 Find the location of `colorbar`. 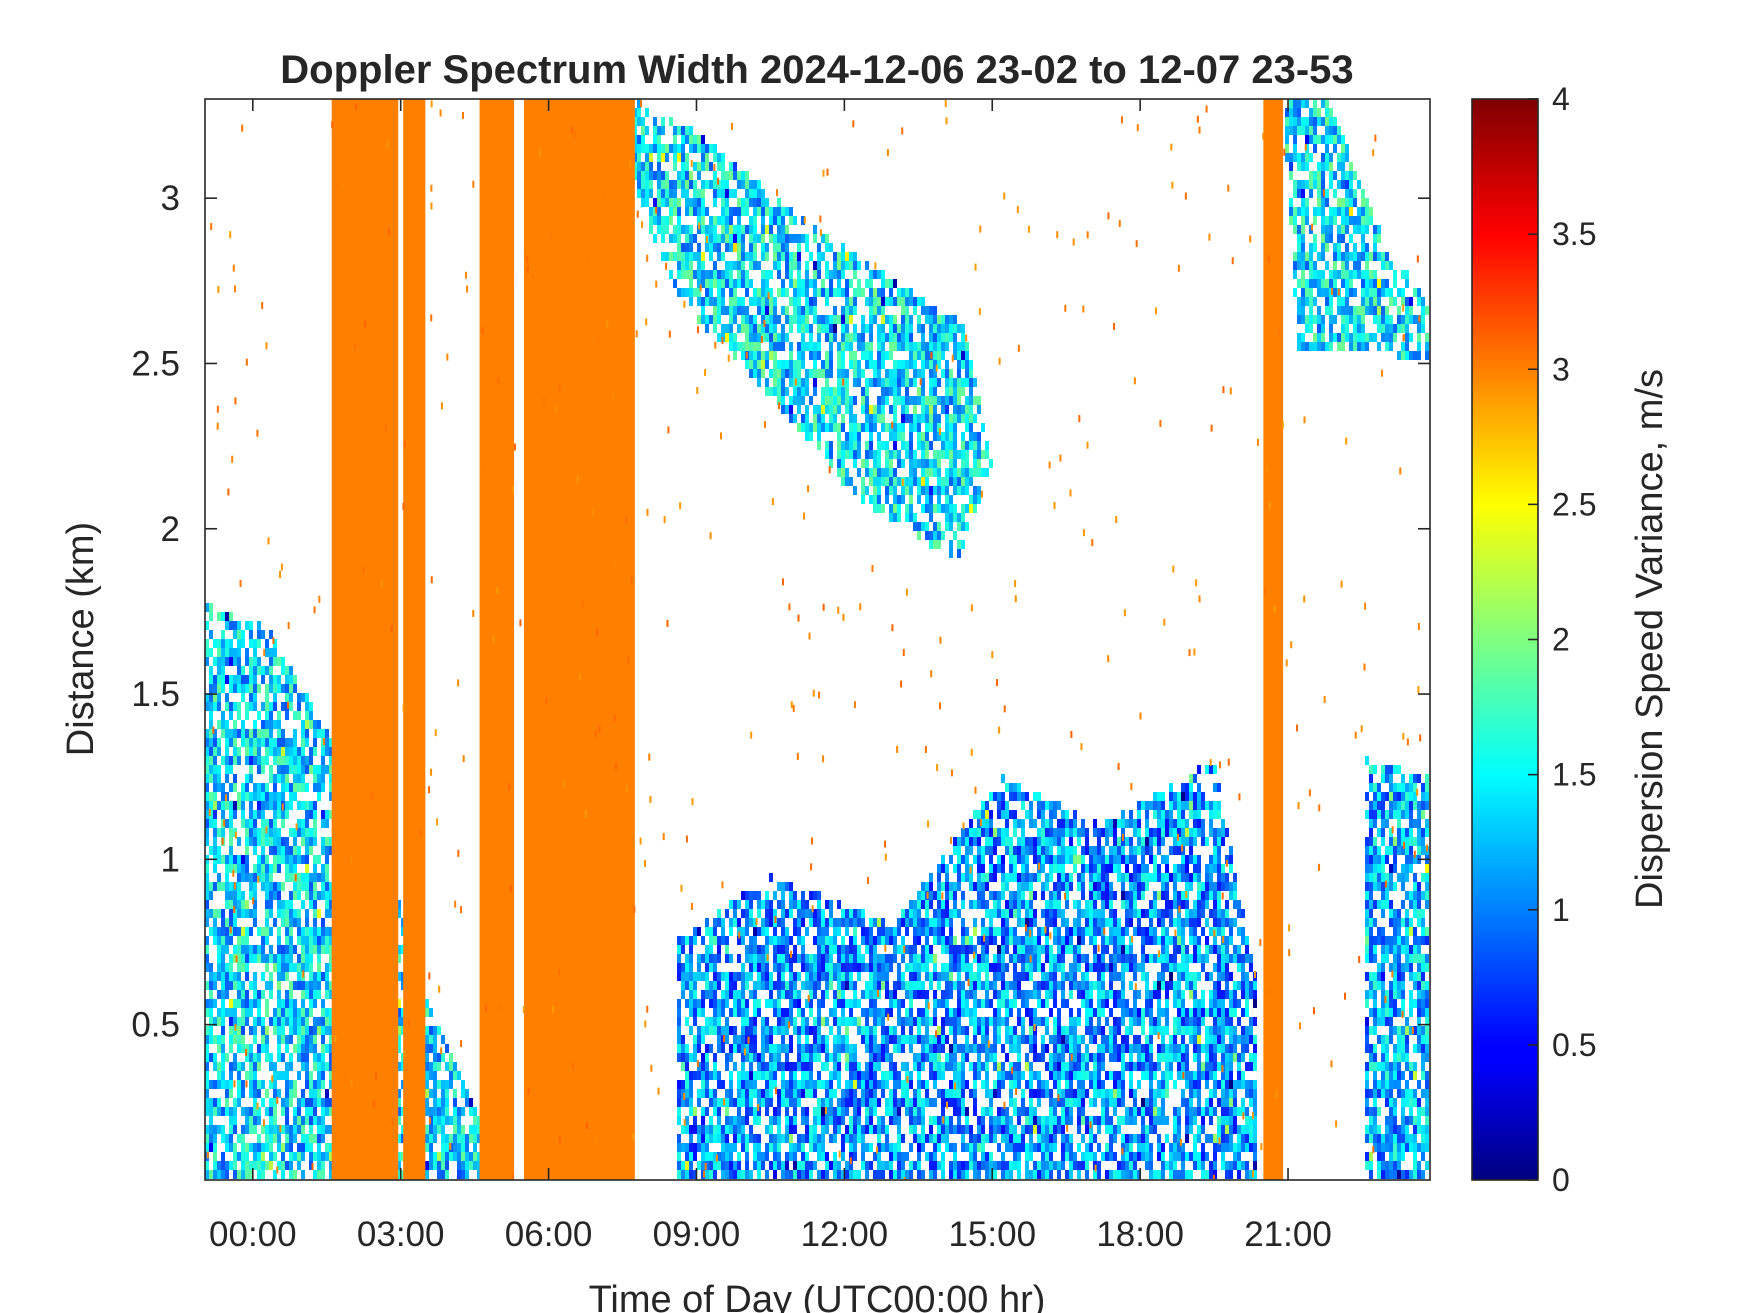

colorbar is located at coordinates (1505, 639).